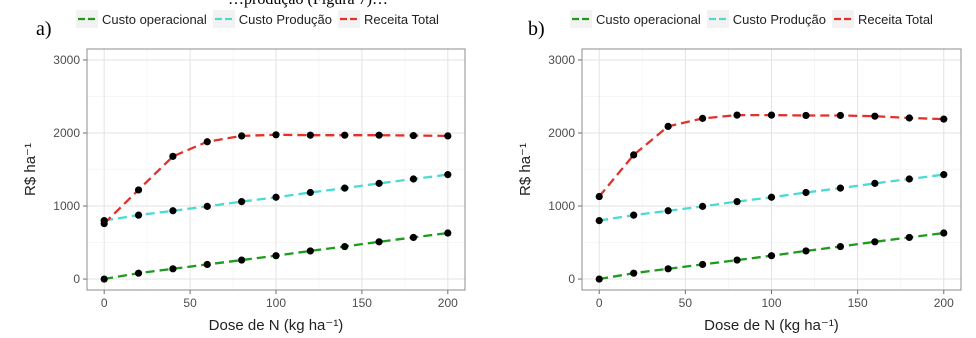 The height and width of the screenshot is (338, 976). I want to click on legend-key-custo-producao, so click(717, 19).